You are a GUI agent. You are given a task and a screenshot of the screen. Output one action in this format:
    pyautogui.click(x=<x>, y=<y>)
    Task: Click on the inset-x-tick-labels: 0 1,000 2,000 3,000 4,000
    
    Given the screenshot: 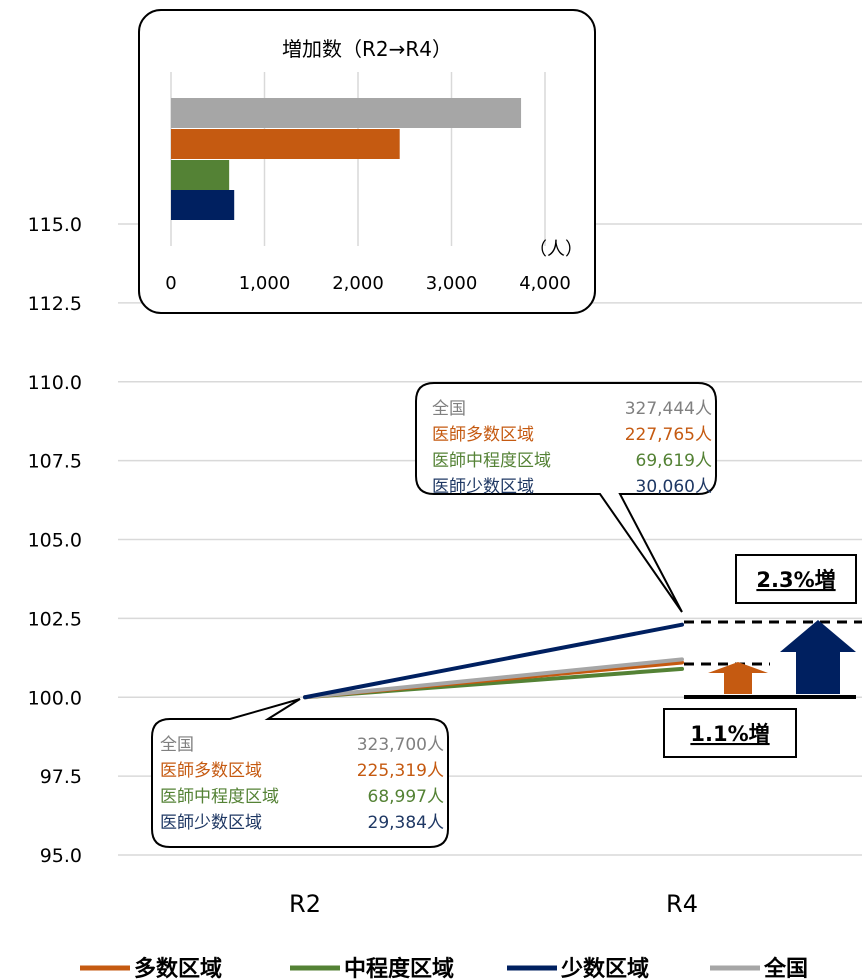 What is the action you would take?
    pyautogui.click(x=367, y=283)
    